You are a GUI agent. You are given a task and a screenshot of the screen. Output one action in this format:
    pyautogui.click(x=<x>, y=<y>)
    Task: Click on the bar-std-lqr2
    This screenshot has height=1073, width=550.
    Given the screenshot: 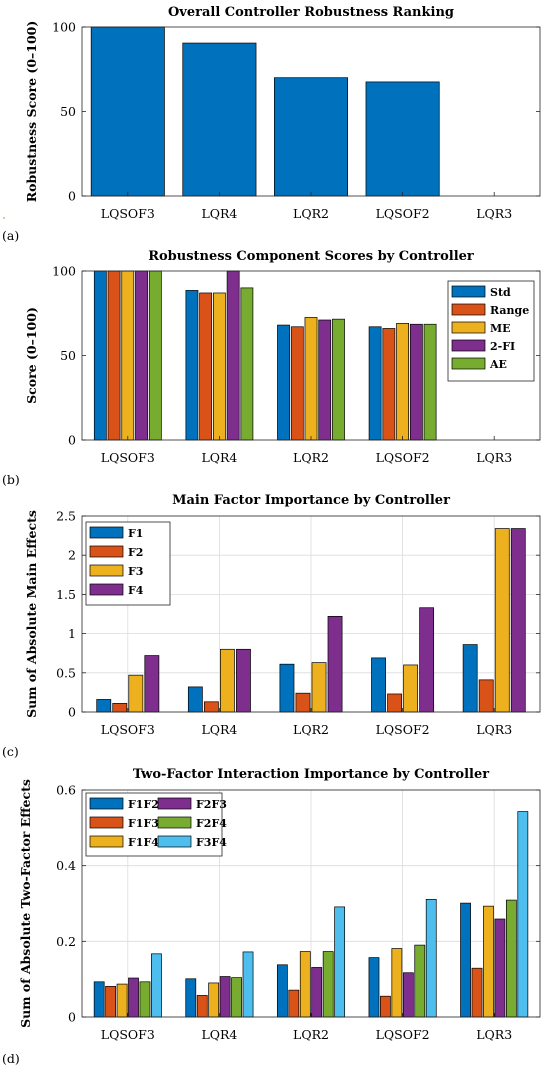 What is the action you would take?
    pyautogui.click(x=283, y=382)
    